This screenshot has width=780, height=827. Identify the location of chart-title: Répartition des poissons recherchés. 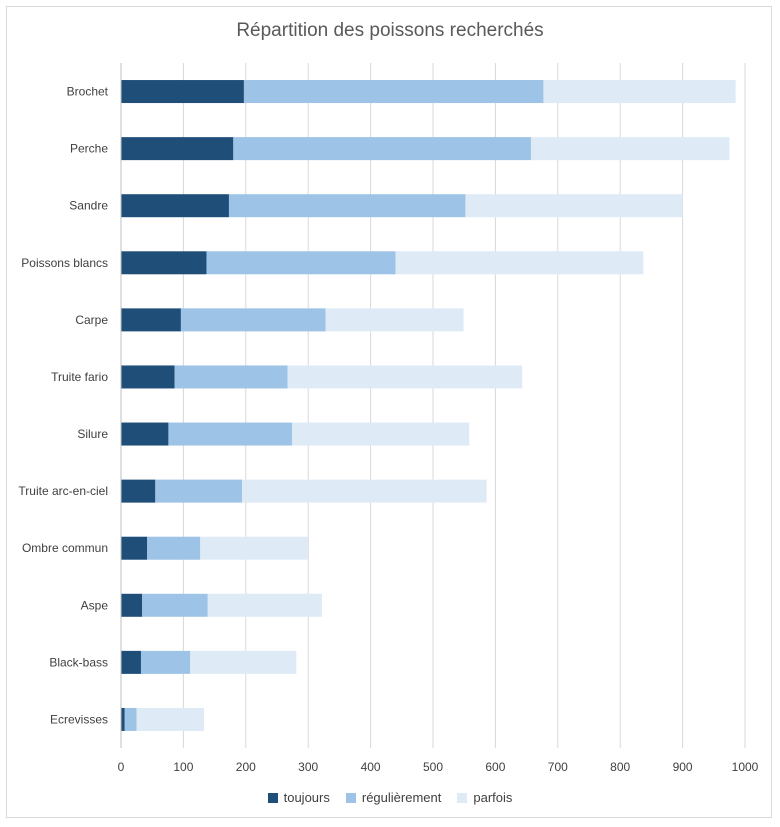
(390, 30).